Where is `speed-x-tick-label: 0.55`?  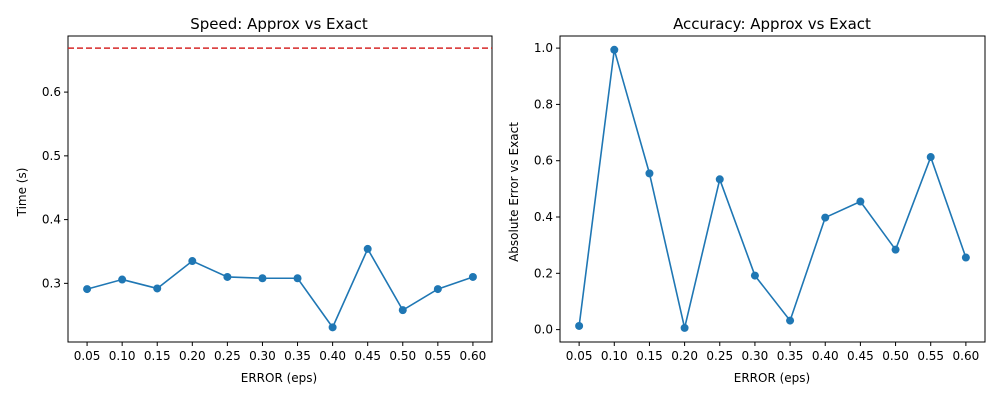 speed-x-tick-label: 0.55 is located at coordinates (437, 356).